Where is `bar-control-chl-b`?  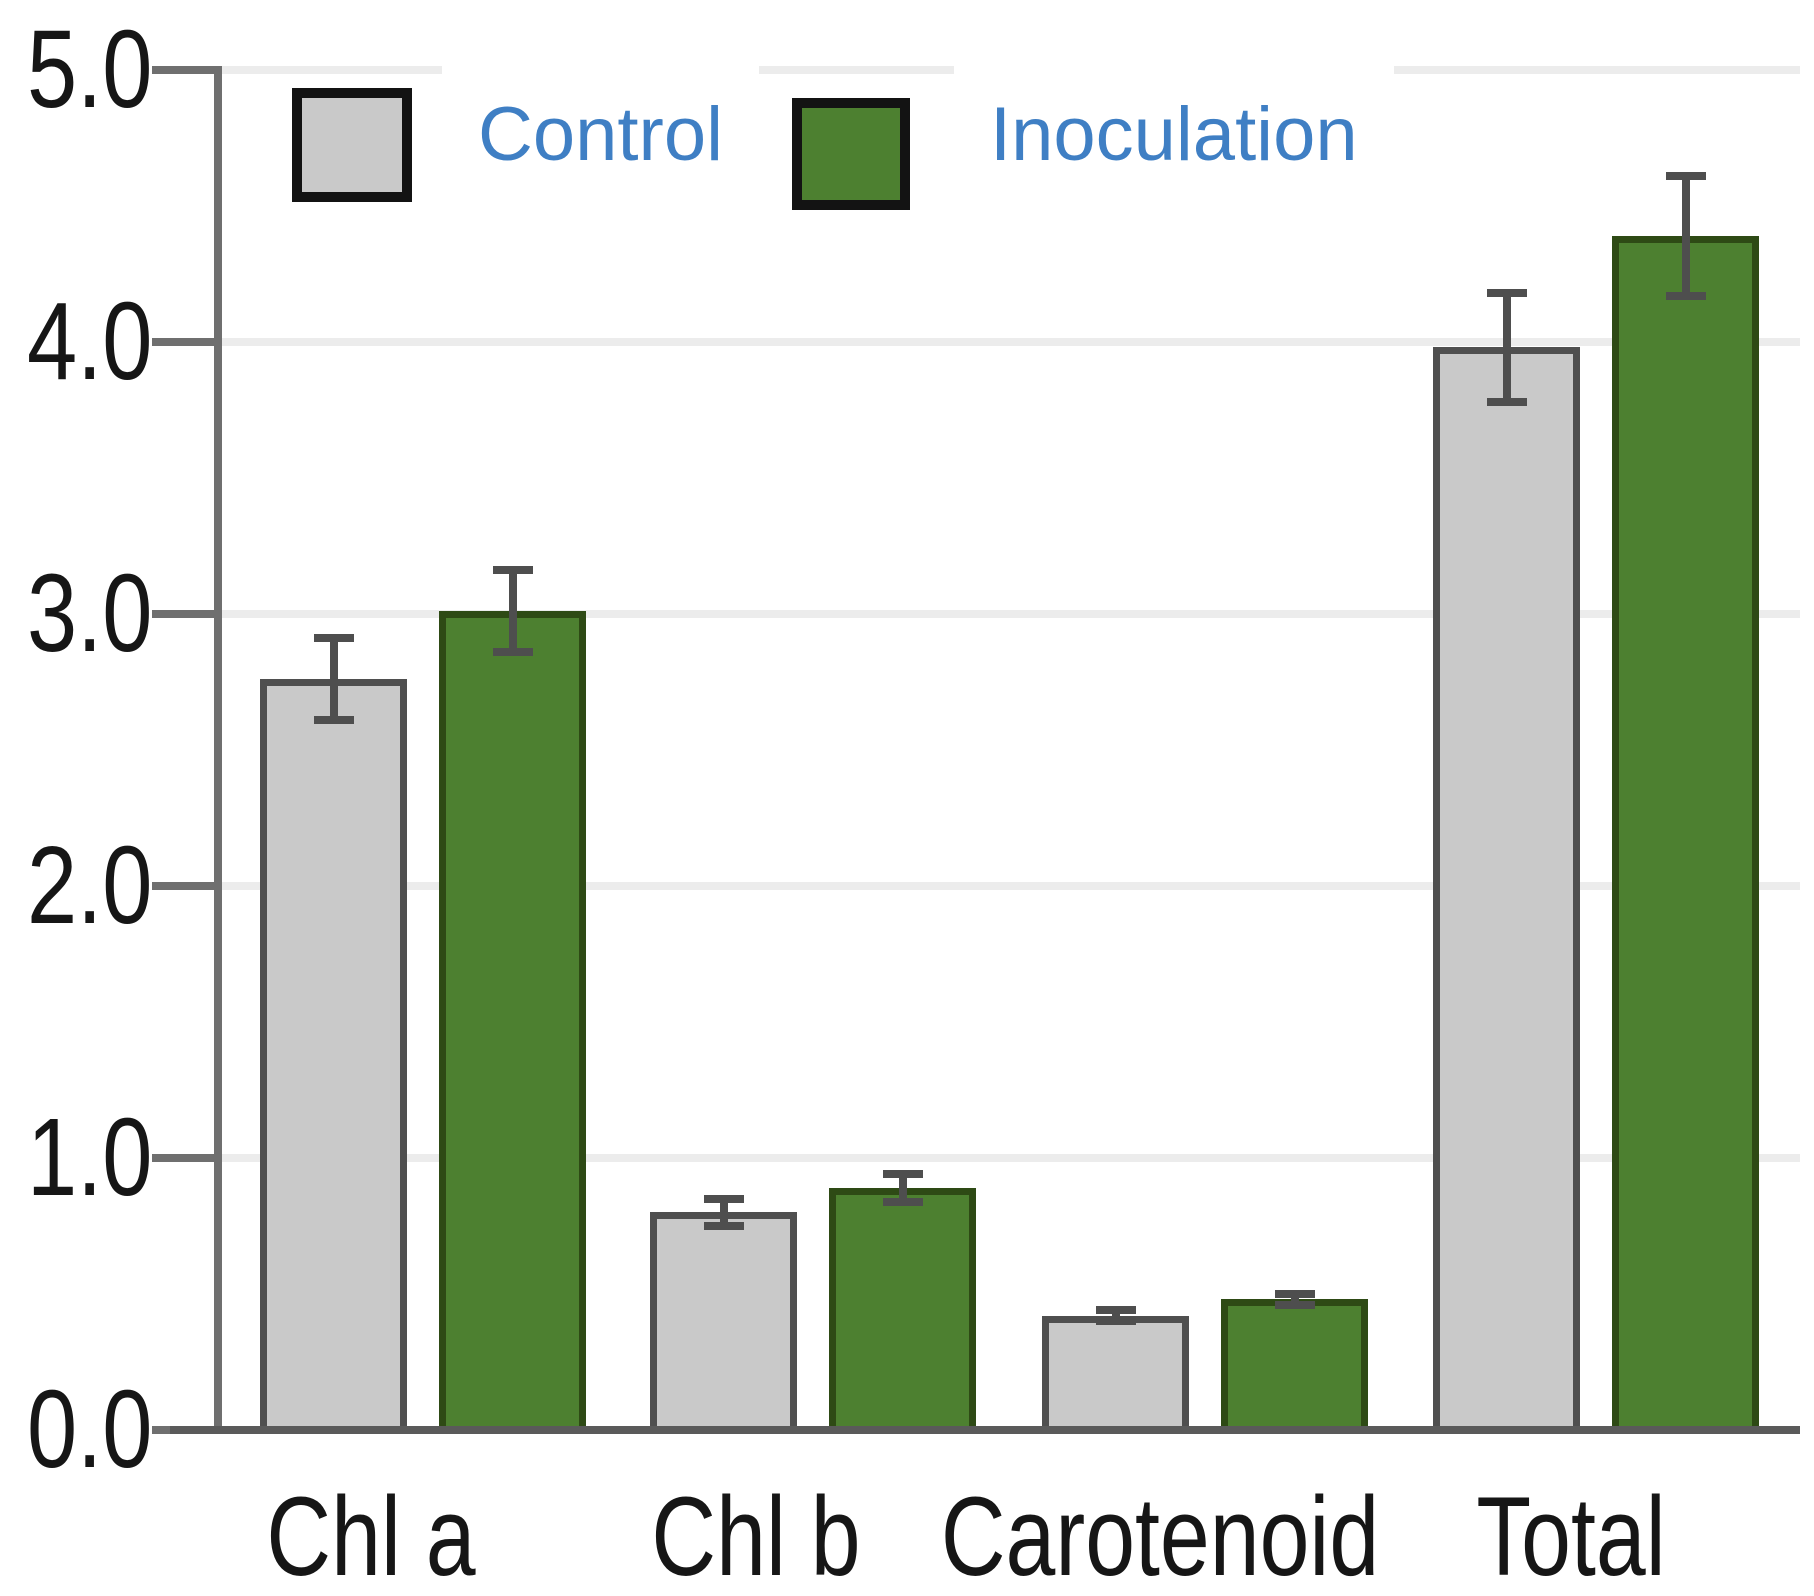
bar-control-chl-b is located at coordinates (723, 1322).